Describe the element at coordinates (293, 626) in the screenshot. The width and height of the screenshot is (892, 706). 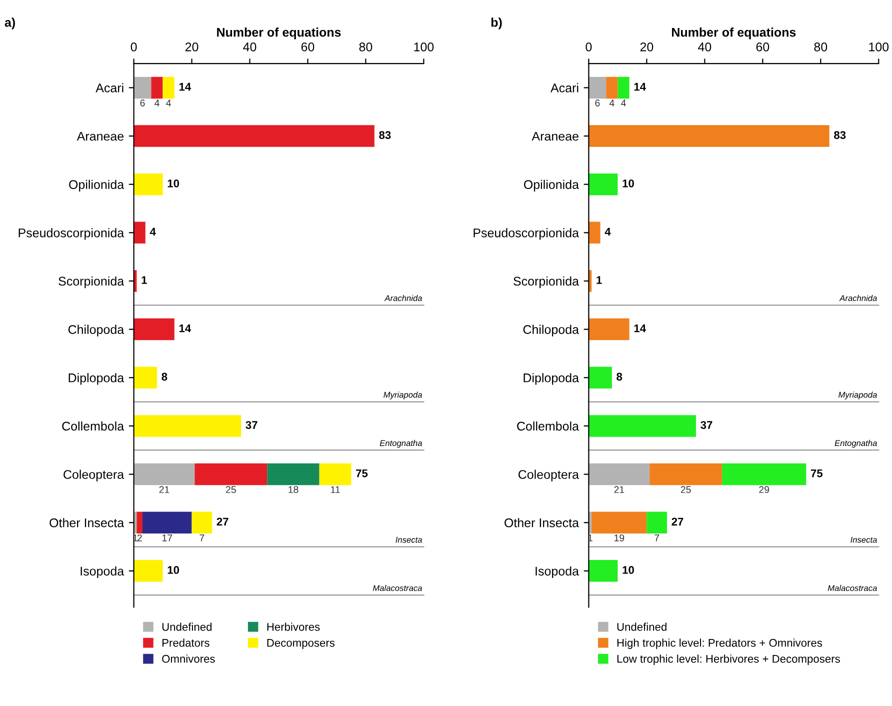
I see `legend-label: Herbivores` at that location.